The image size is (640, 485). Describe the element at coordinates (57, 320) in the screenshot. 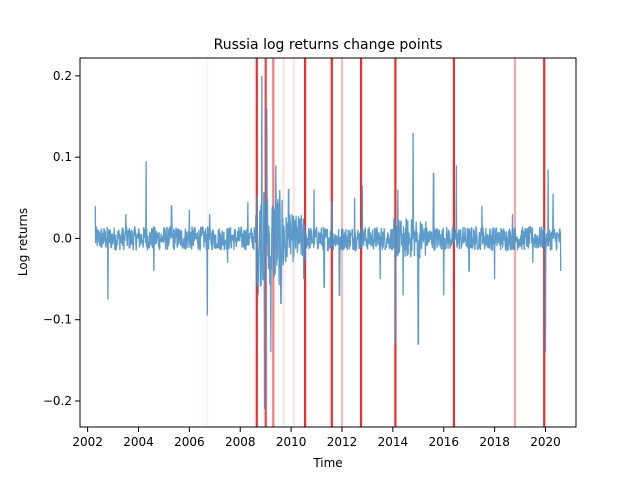

I see `y-tick-label: −0.1` at that location.